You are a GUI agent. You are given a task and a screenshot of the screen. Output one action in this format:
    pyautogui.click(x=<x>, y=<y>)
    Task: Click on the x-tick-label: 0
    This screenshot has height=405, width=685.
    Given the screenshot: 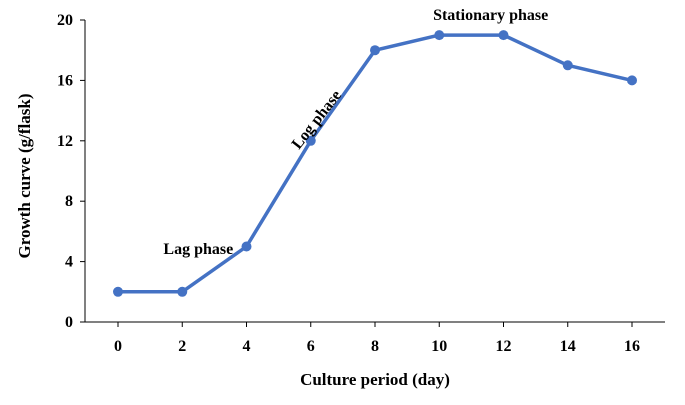 What is the action you would take?
    pyautogui.click(x=118, y=346)
    